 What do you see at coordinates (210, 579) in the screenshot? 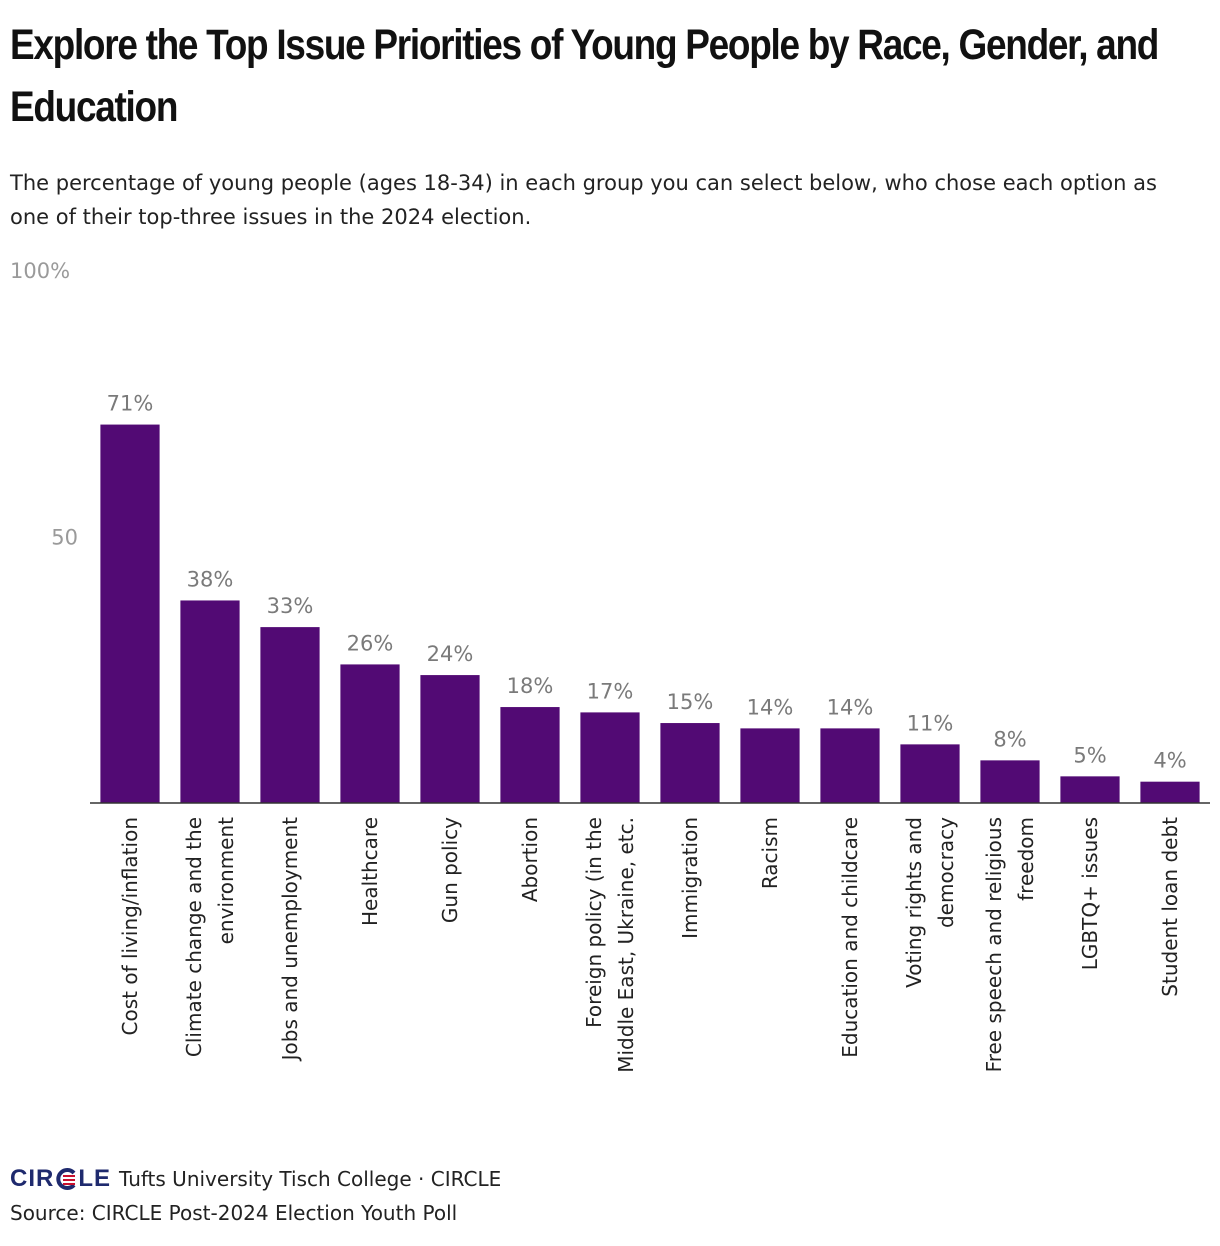
I see `data-label: 38%` at bounding box center [210, 579].